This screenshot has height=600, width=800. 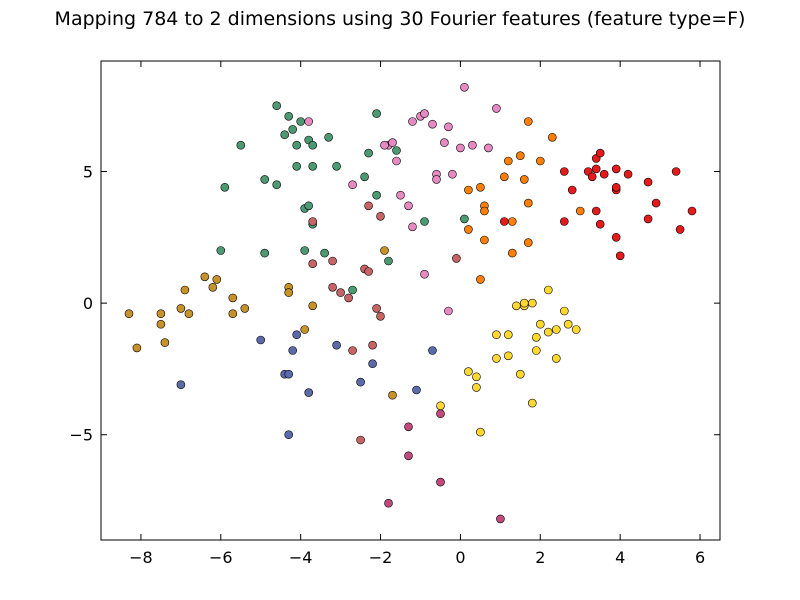 I want to click on y-tick-label: 0, so click(x=88, y=303).